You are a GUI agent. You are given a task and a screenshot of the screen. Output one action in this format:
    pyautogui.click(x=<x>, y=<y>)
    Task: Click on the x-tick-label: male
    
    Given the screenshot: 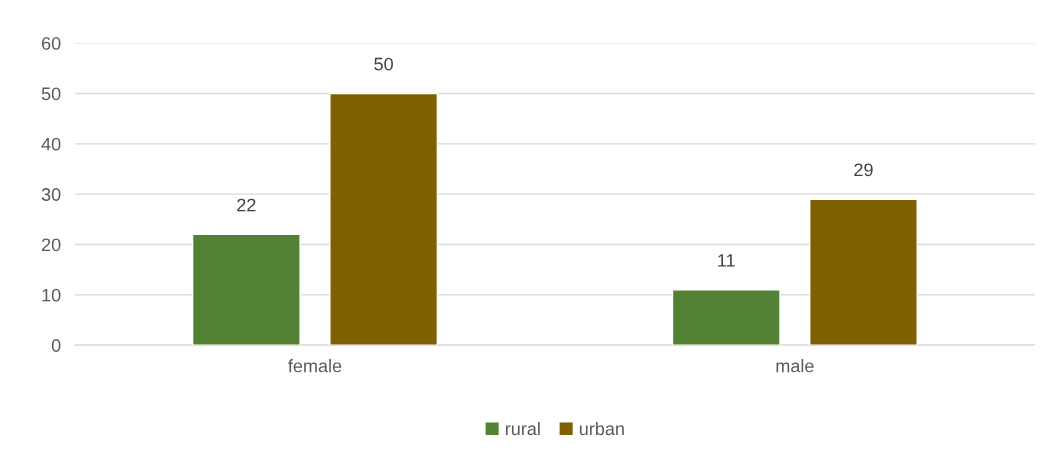 What is the action you would take?
    pyautogui.click(x=795, y=366)
    